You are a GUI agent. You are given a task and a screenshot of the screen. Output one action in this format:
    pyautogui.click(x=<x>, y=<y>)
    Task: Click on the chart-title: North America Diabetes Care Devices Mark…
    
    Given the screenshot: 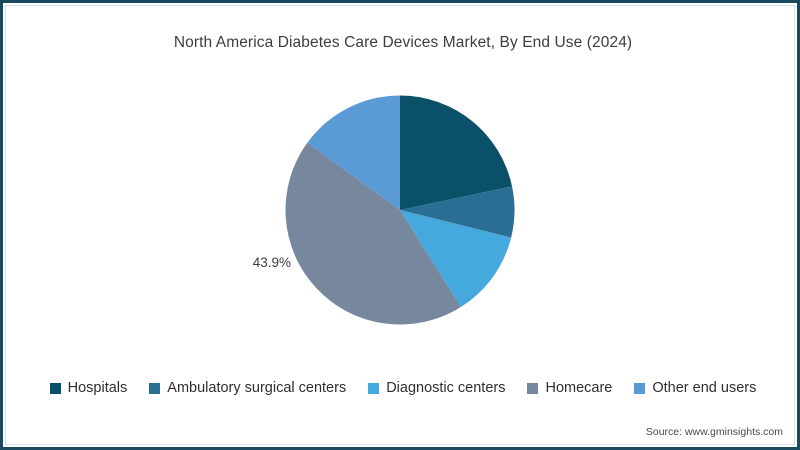 What is the action you would take?
    pyautogui.click(x=403, y=42)
    